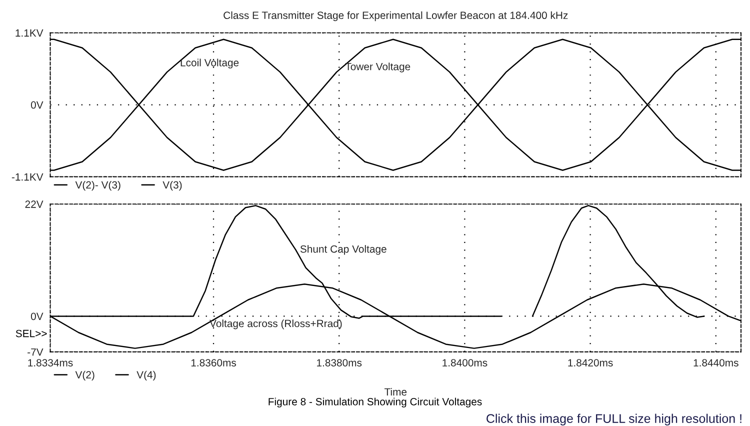 The image size is (750, 426). What do you see at coordinates (50, 362) in the screenshot?
I see `x-tick-label: 1.8334ms` at bounding box center [50, 362].